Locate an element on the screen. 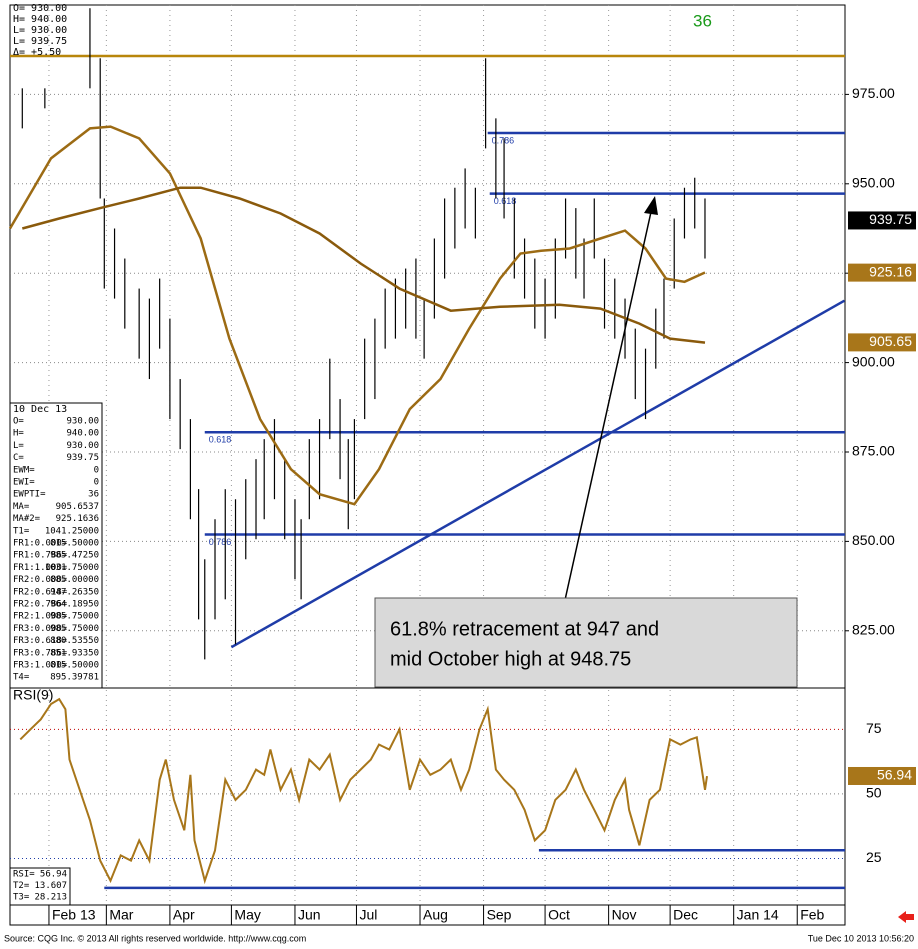 Image resolution: width=918 pixels, height=949 pixels. rsi-window-label: T3= is located at coordinates (21, 898).